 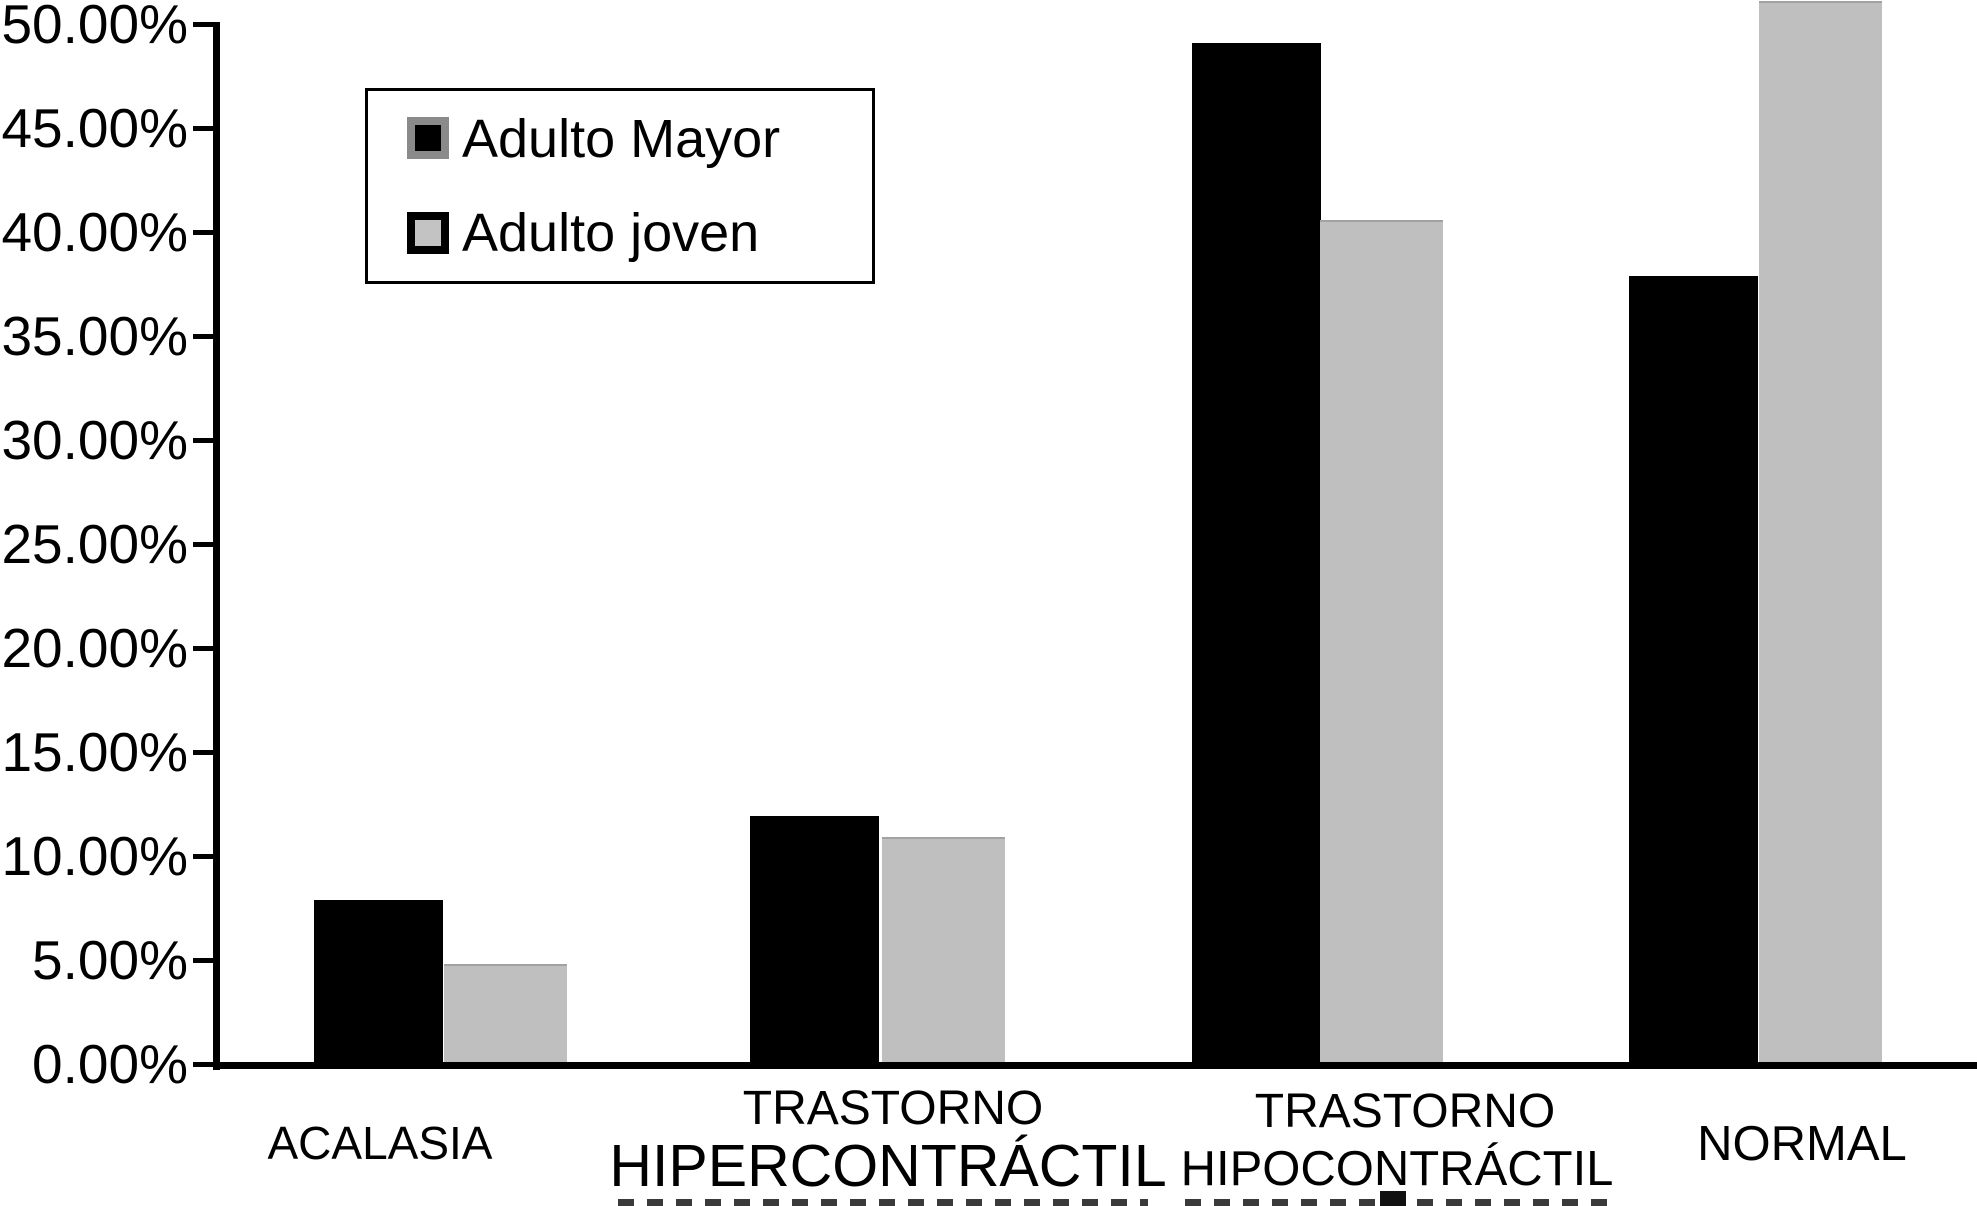 I want to click on y-tick-label-1: 45.00%, so click(x=94, y=128).